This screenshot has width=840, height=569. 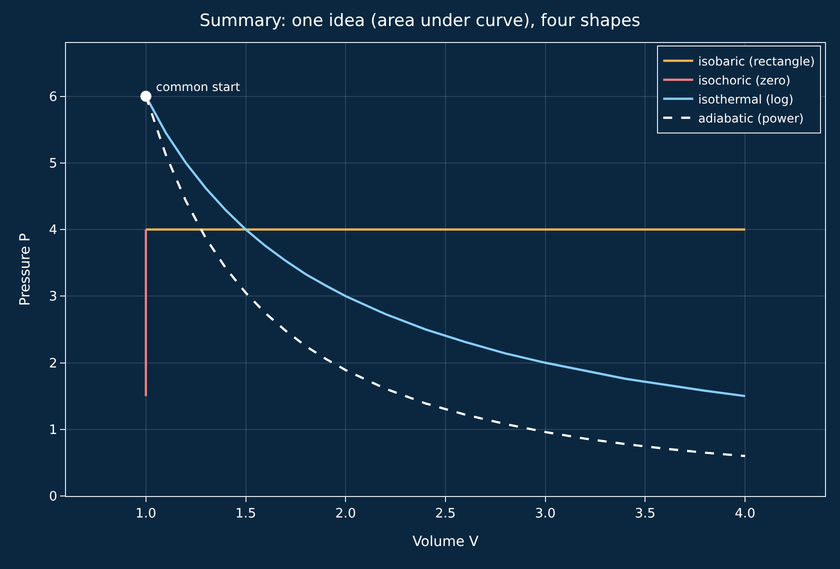 I want to click on x-tick-label: 2.5, so click(x=445, y=514).